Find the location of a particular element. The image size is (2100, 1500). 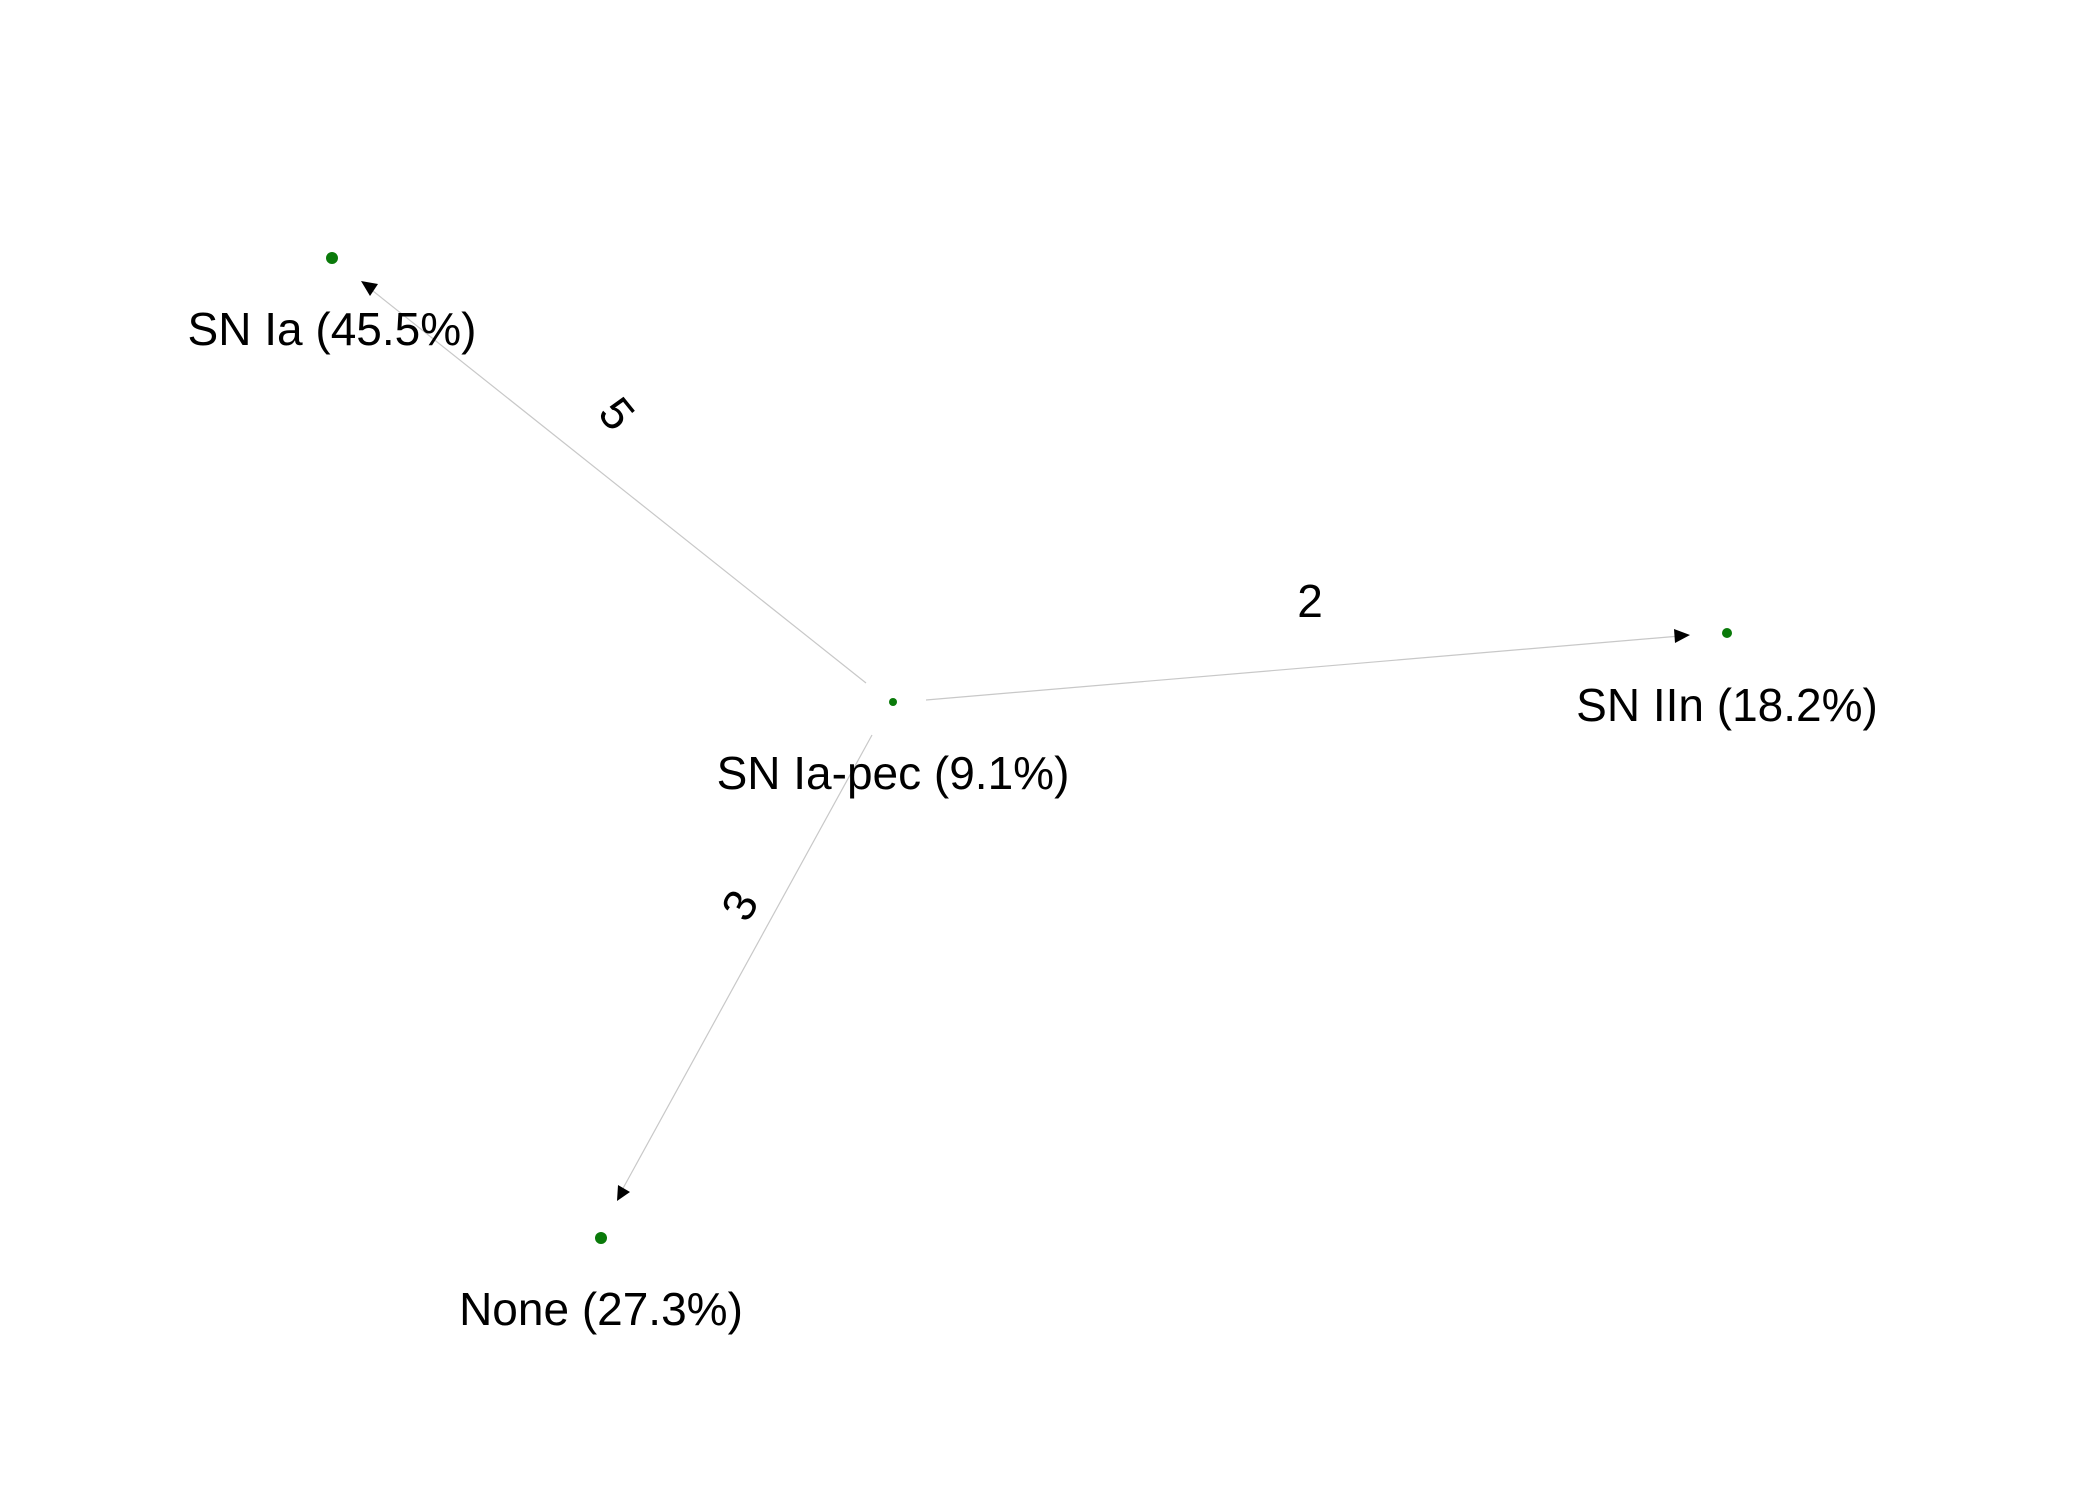

edge-label-background is located at coordinates (743, 898).